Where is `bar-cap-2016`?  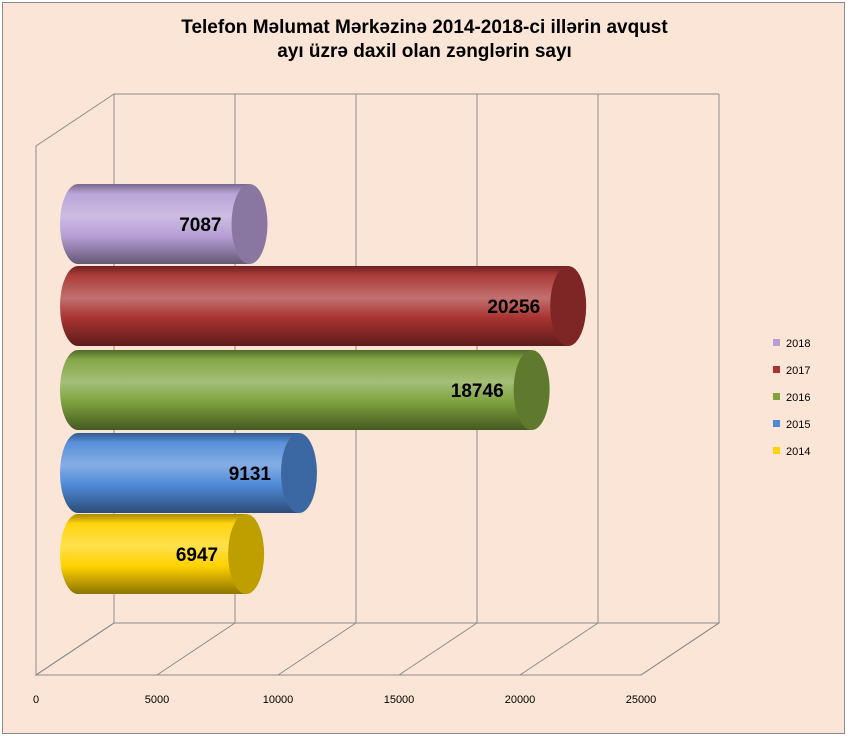
bar-cap-2016 is located at coordinates (531, 390).